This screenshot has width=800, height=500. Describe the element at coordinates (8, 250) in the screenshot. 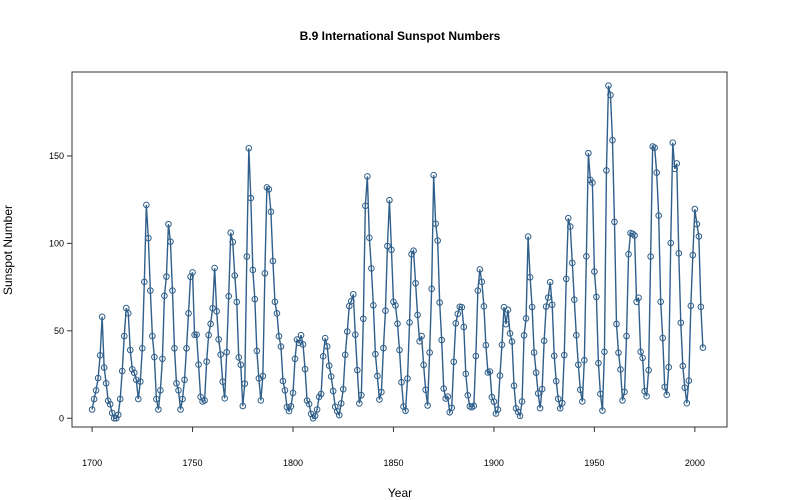

I see `y-axis-label: Sunspot Number` at that location.